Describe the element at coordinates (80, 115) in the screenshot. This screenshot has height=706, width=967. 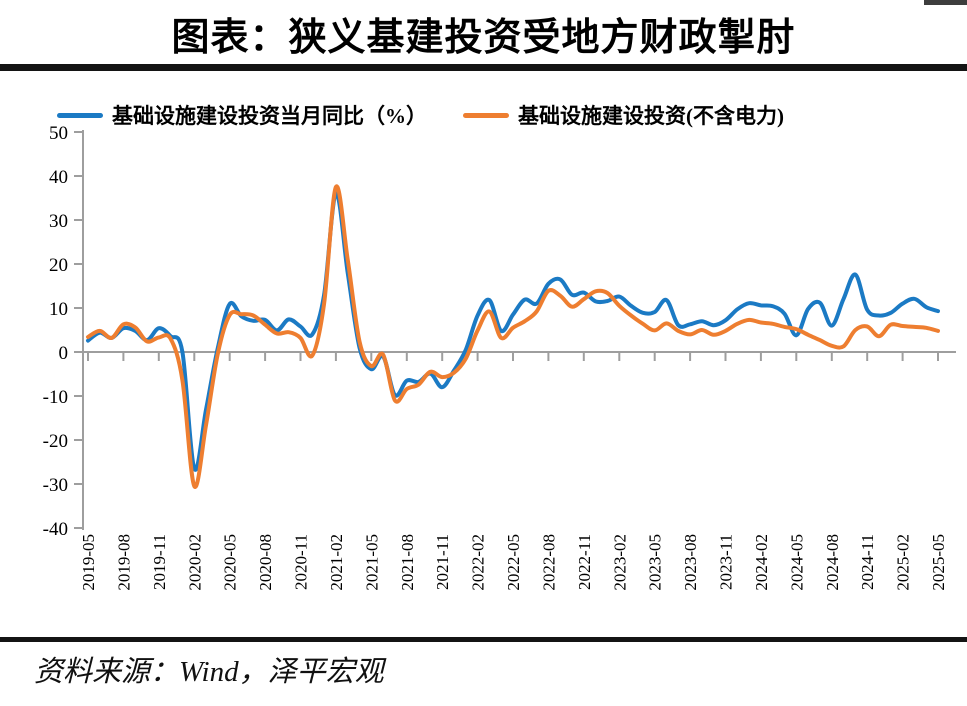
I see `legend-line-swatch-blue` at that location.